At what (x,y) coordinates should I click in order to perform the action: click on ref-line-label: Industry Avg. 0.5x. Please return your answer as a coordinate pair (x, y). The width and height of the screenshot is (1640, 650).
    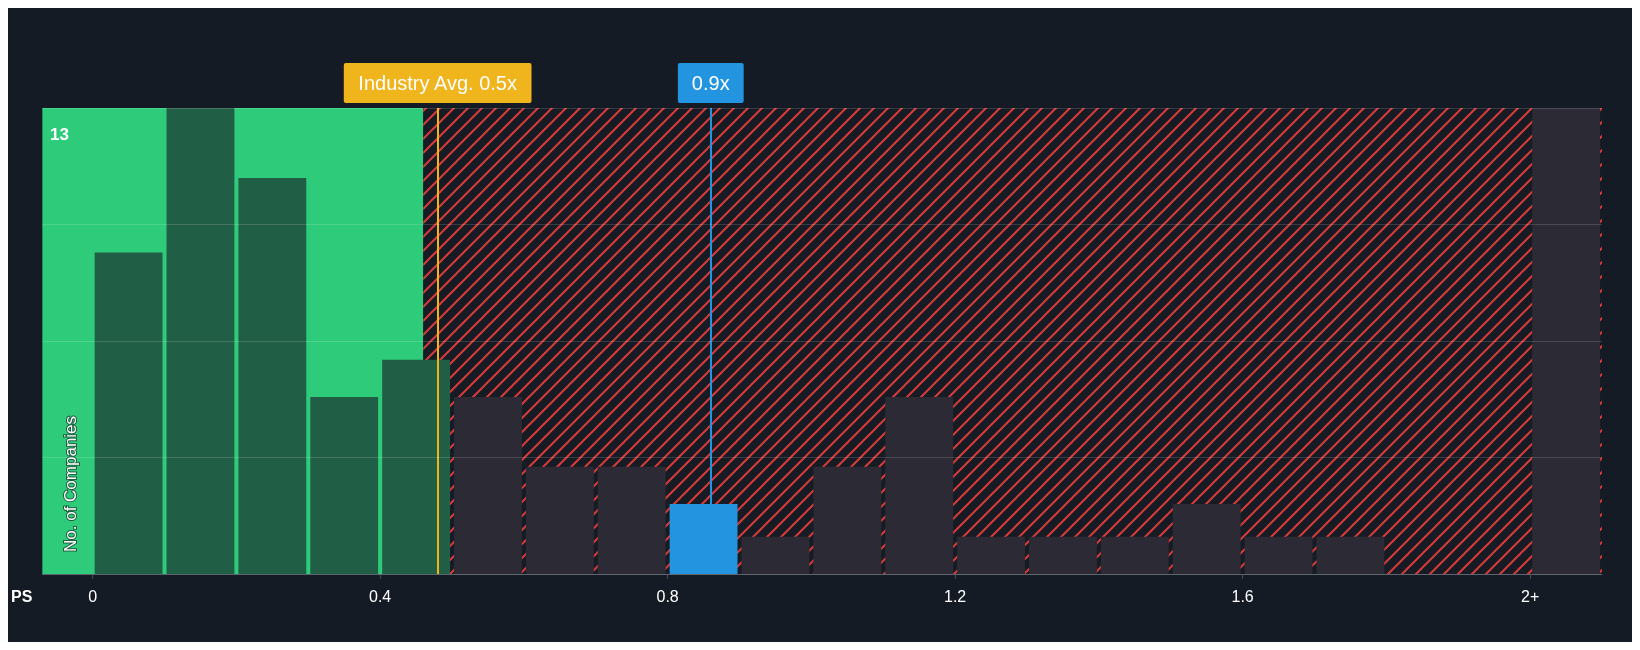
    Looking at the image, I should click on (437, 83).